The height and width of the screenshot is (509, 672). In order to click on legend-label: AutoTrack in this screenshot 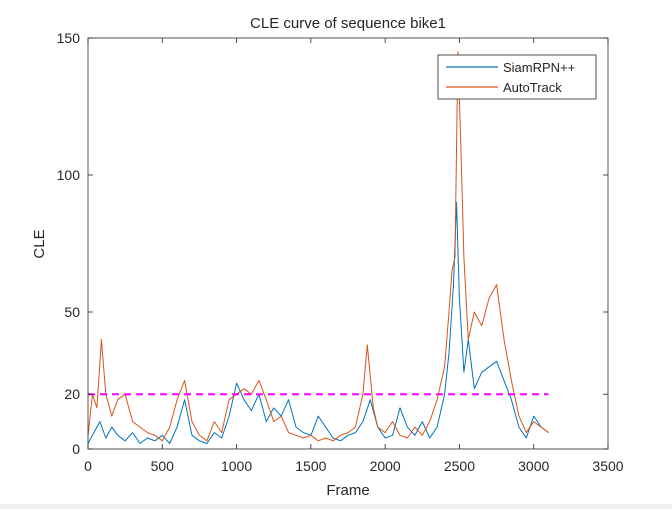, I will do `click(532, 87)`.